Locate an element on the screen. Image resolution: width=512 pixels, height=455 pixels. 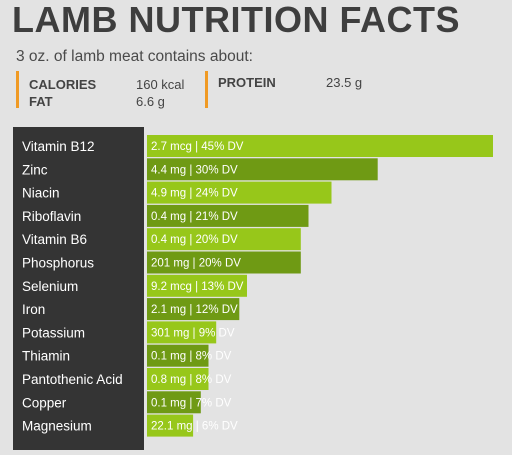
bar-zinc is located at coordinates (262, 169).